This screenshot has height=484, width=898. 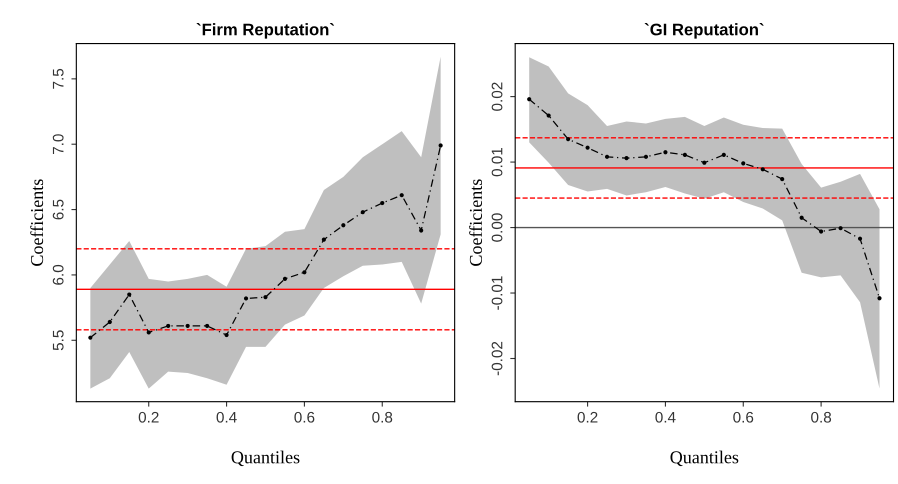 I want to click on y-tick-label: 0.00, so click(x=497, y=227).